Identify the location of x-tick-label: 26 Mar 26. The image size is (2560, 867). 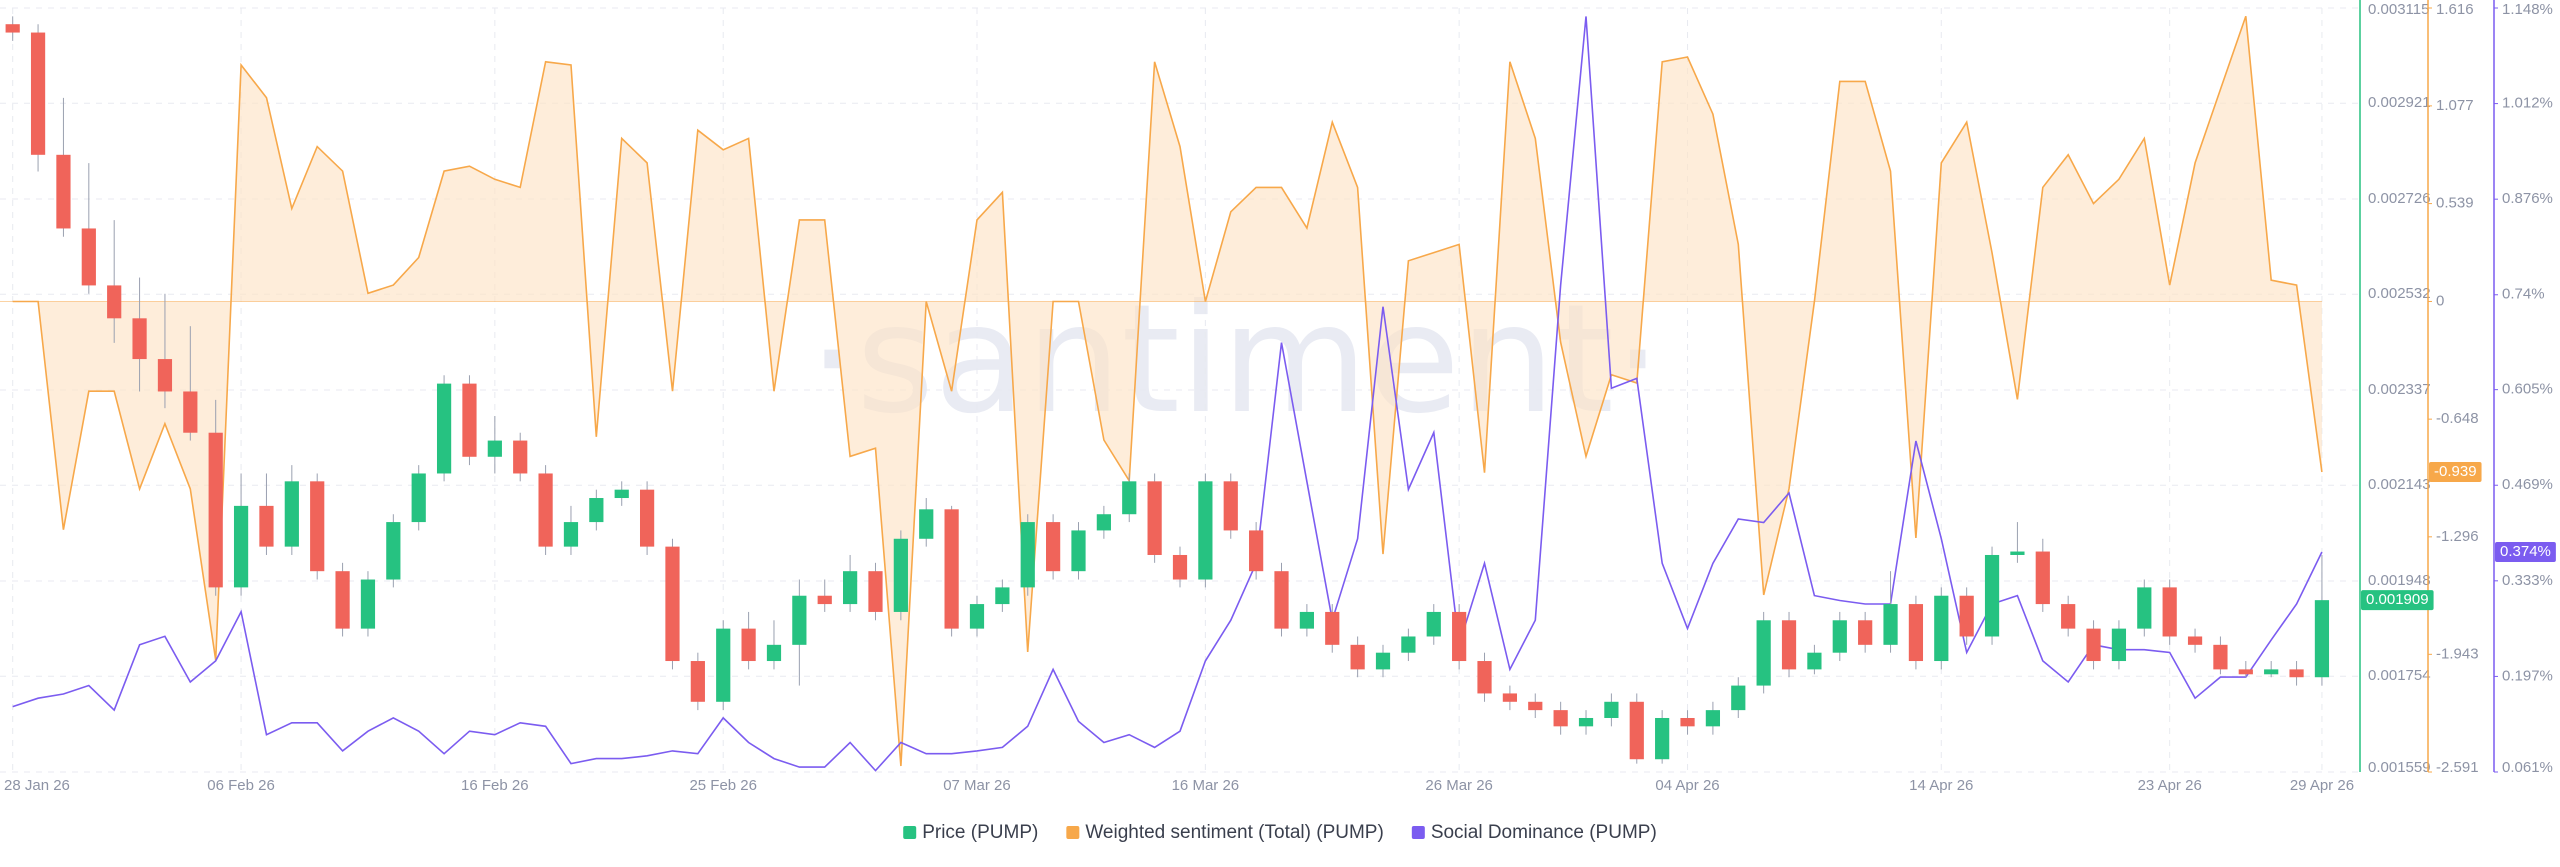
(1459, 785).